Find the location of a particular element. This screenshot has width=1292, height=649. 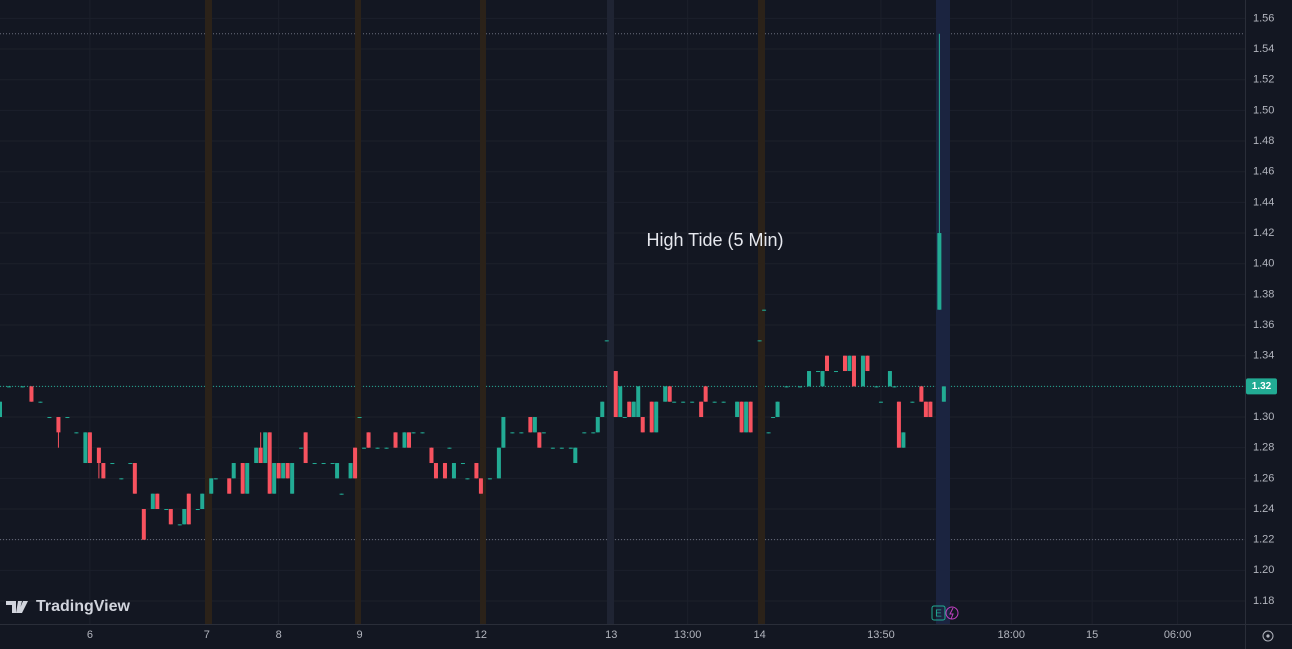

y-tick-label: 1.44 is located at coordinates (1263, 202).